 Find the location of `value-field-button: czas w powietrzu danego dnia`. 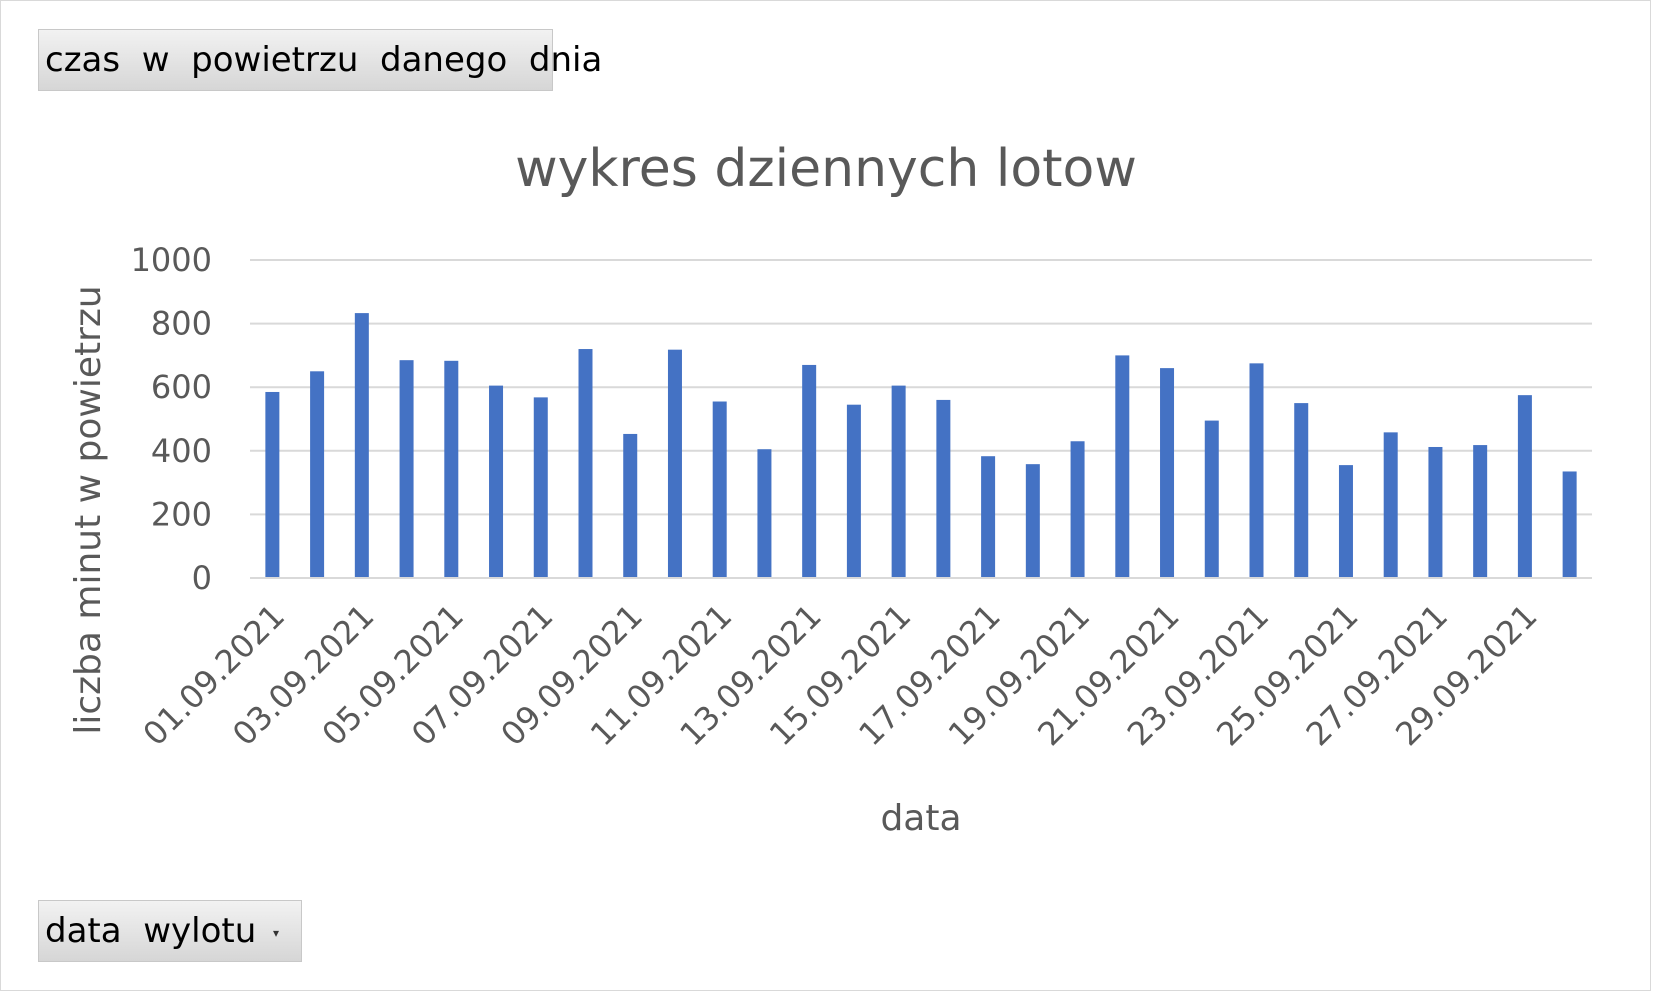

value-field-button: czas w powietrzu danego dnia is located at coordinates (320, 60).